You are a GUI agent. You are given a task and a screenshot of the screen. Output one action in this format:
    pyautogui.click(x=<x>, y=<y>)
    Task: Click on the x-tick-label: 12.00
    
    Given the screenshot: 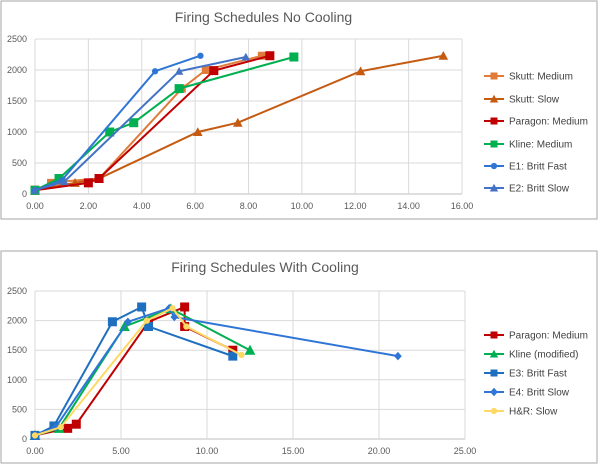 What is the action you would take?
    pyautogui.click(x=355, y=206)
    